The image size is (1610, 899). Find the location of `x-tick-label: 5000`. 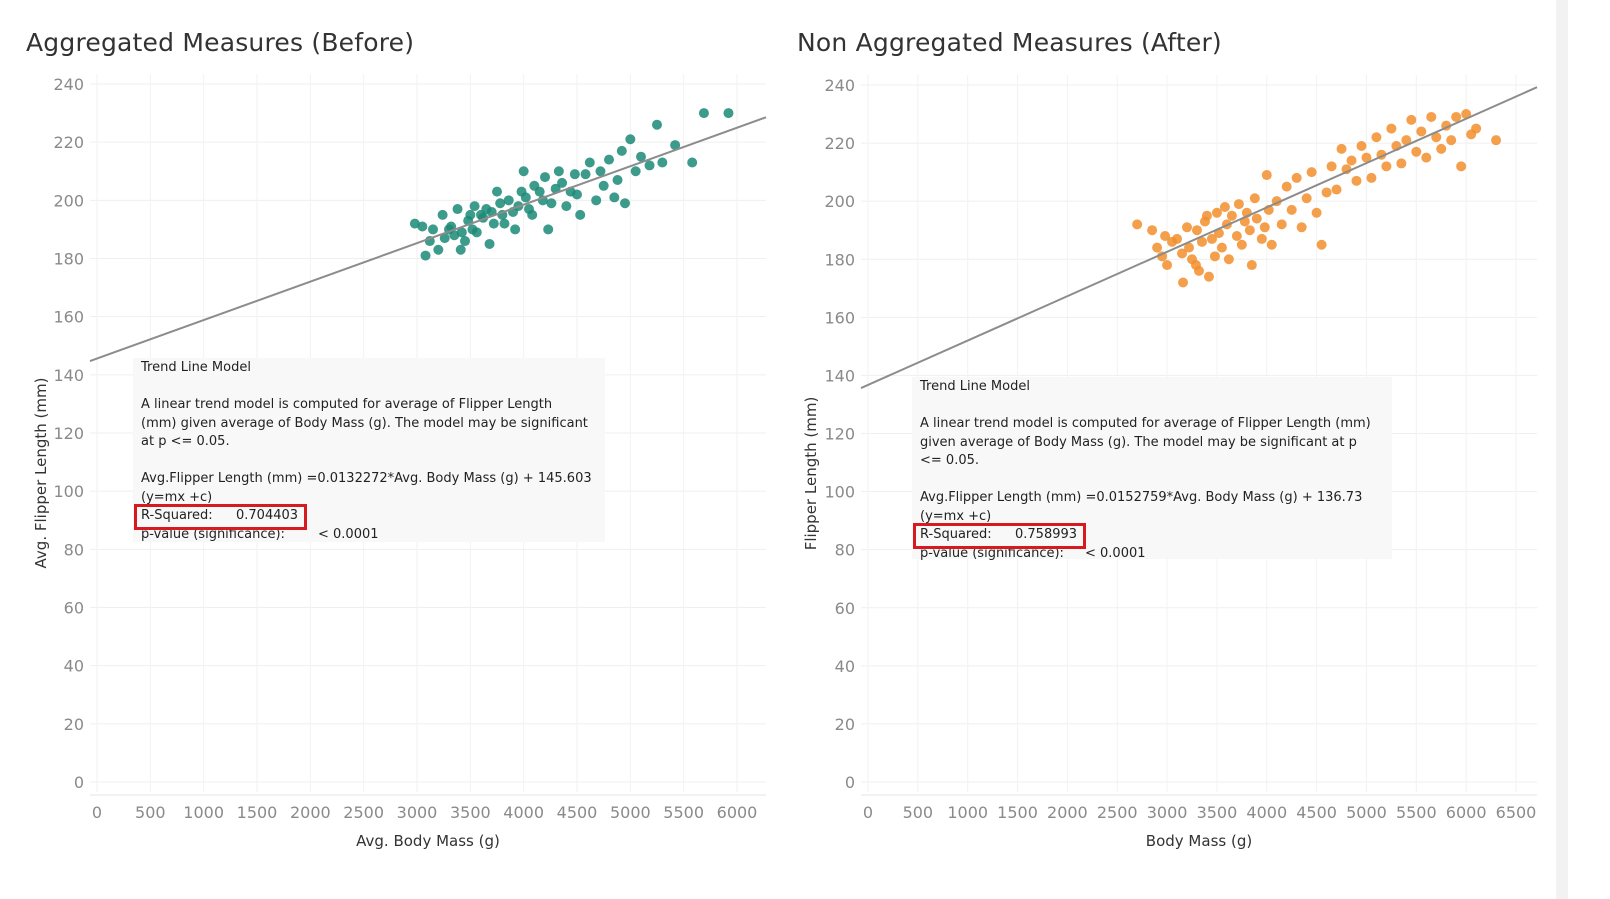

x-tick-label: 5000 is located at coordinates (1366, 812).